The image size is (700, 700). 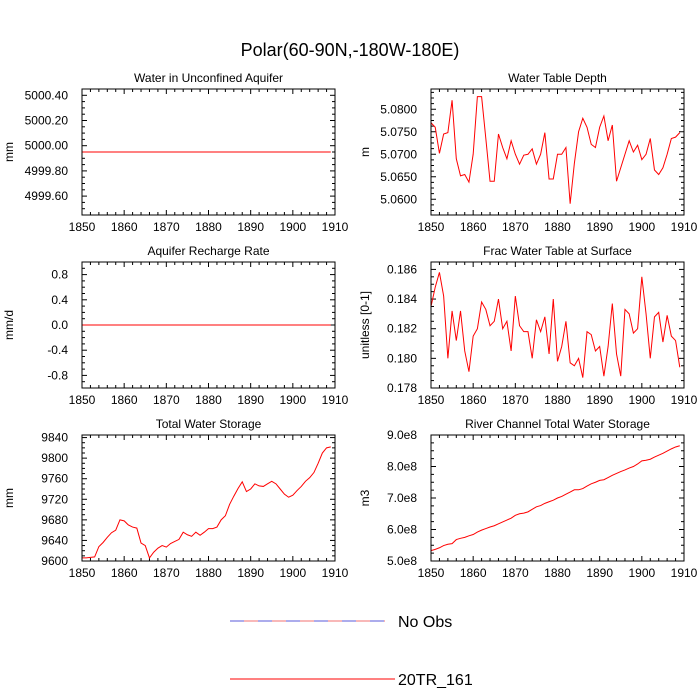 I want to click on y-tick-label: 4999.80, so click(x=47, y=171).